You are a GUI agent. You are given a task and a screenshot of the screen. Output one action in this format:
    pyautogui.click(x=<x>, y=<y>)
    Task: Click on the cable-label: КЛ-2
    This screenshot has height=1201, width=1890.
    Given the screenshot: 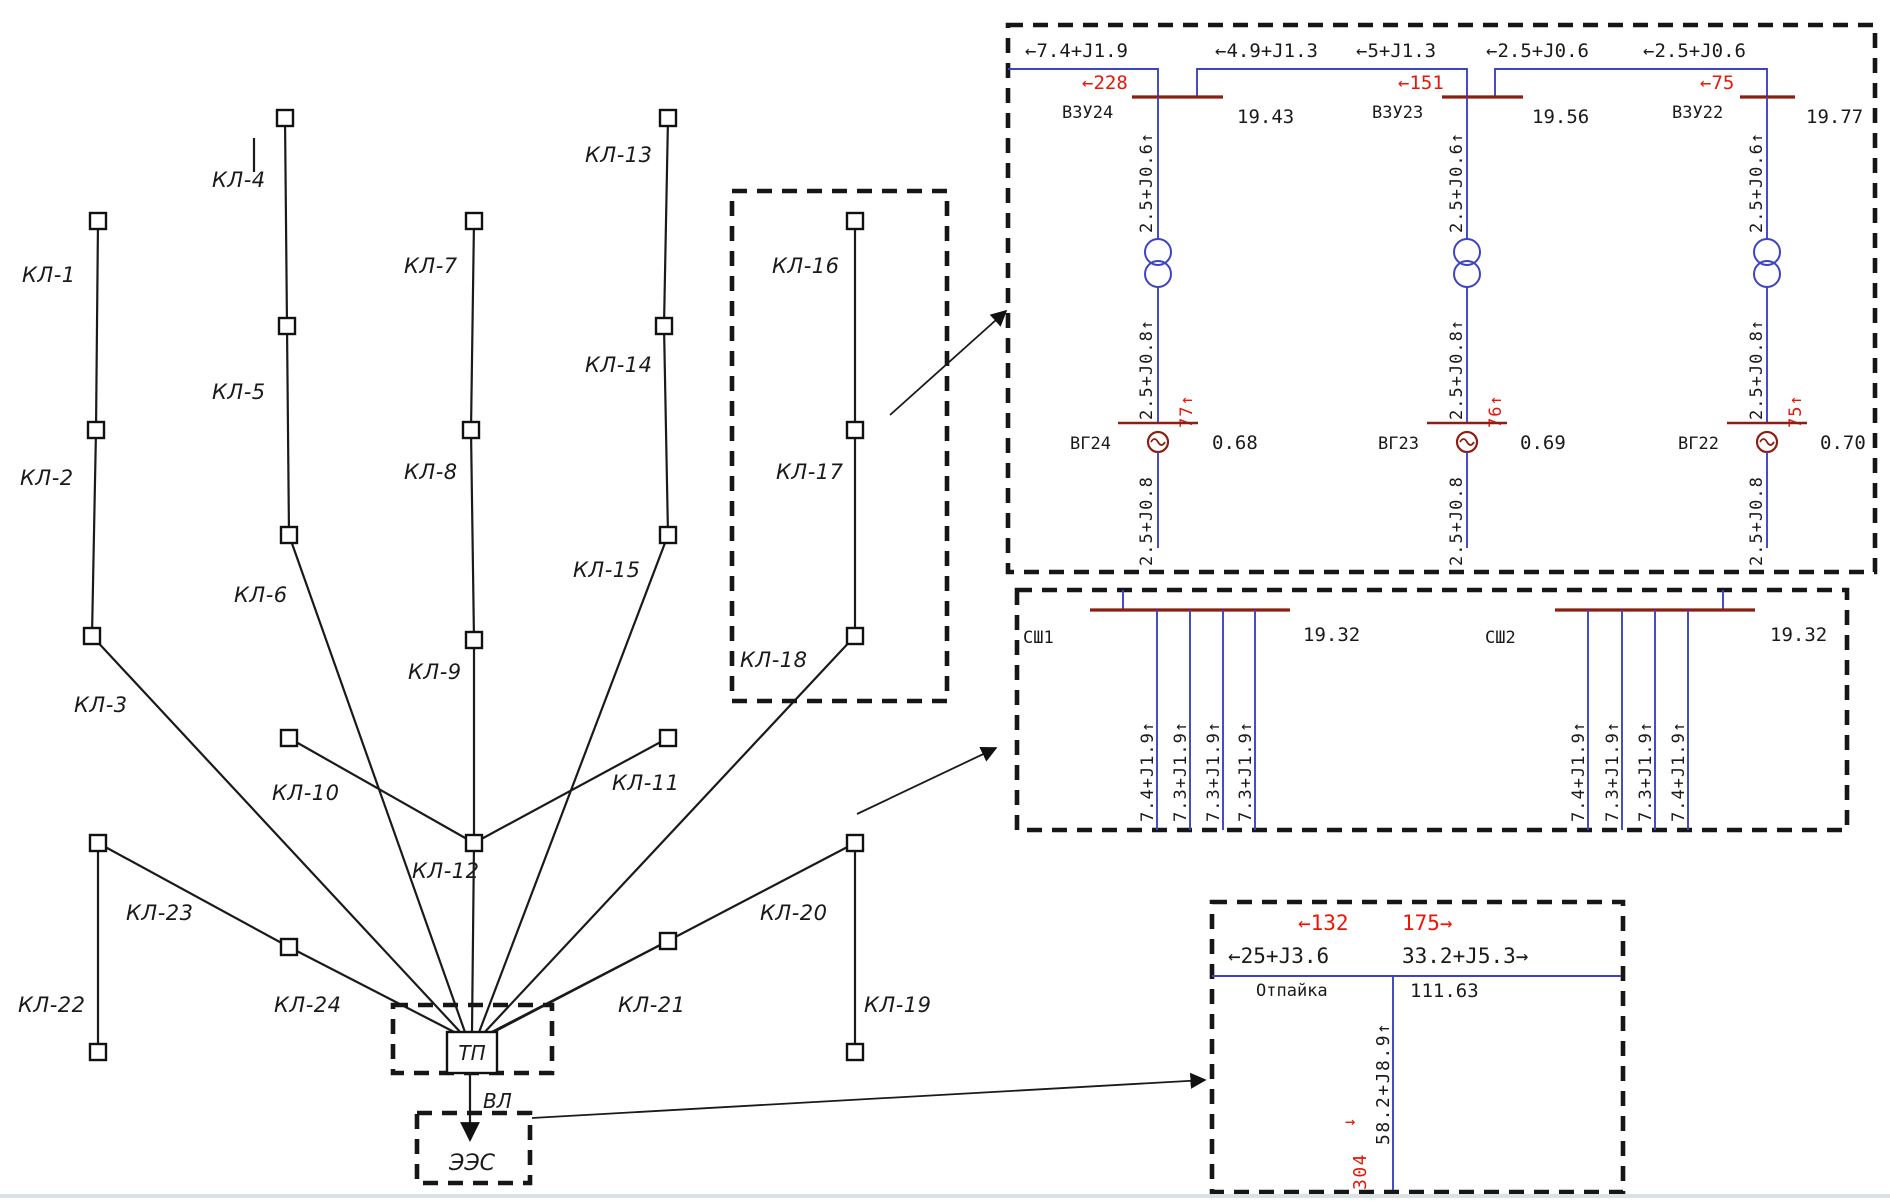 What is the action you would take?
    pyautogui.click(x=47, y=478)
    